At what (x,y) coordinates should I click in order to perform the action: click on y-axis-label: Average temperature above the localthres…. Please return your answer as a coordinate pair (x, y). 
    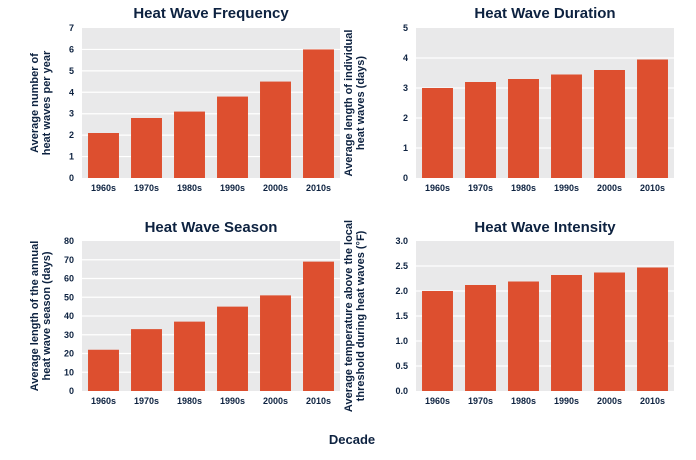
    Looking at the image, I should click on (355, 316).